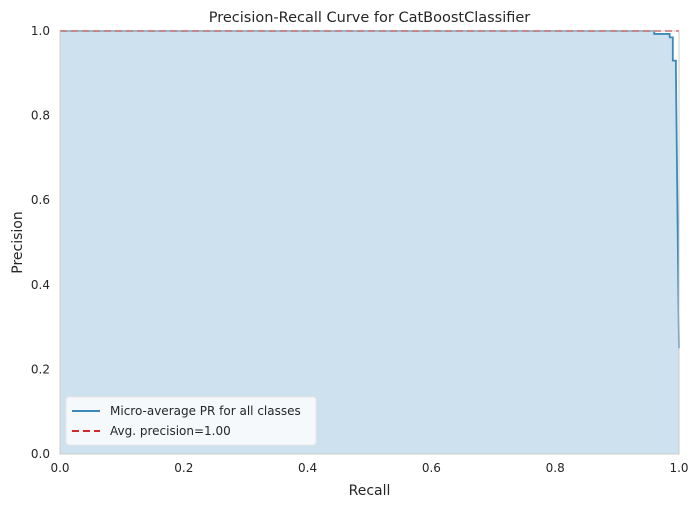 The width and height of the screenshot is (698, 507). What do you see at coordinates (205, 411) in the screenshot?
I see `legend-label-pr: Micro-average PR for all classes` at bounding box center [205, 411].